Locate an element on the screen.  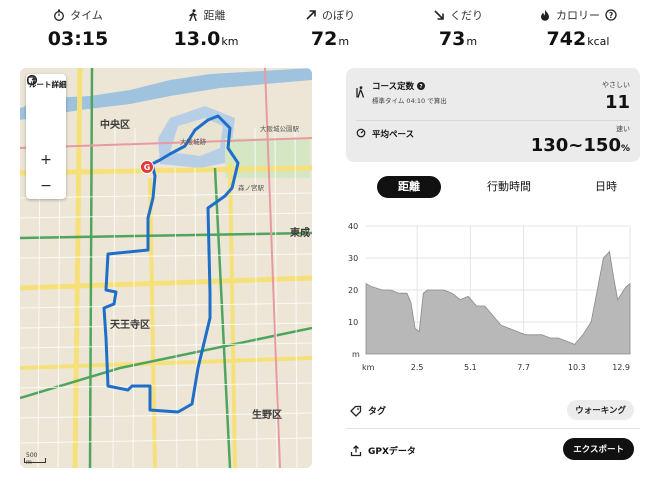
x-tick-label: 5.1 is located at coordinates (470, 367).